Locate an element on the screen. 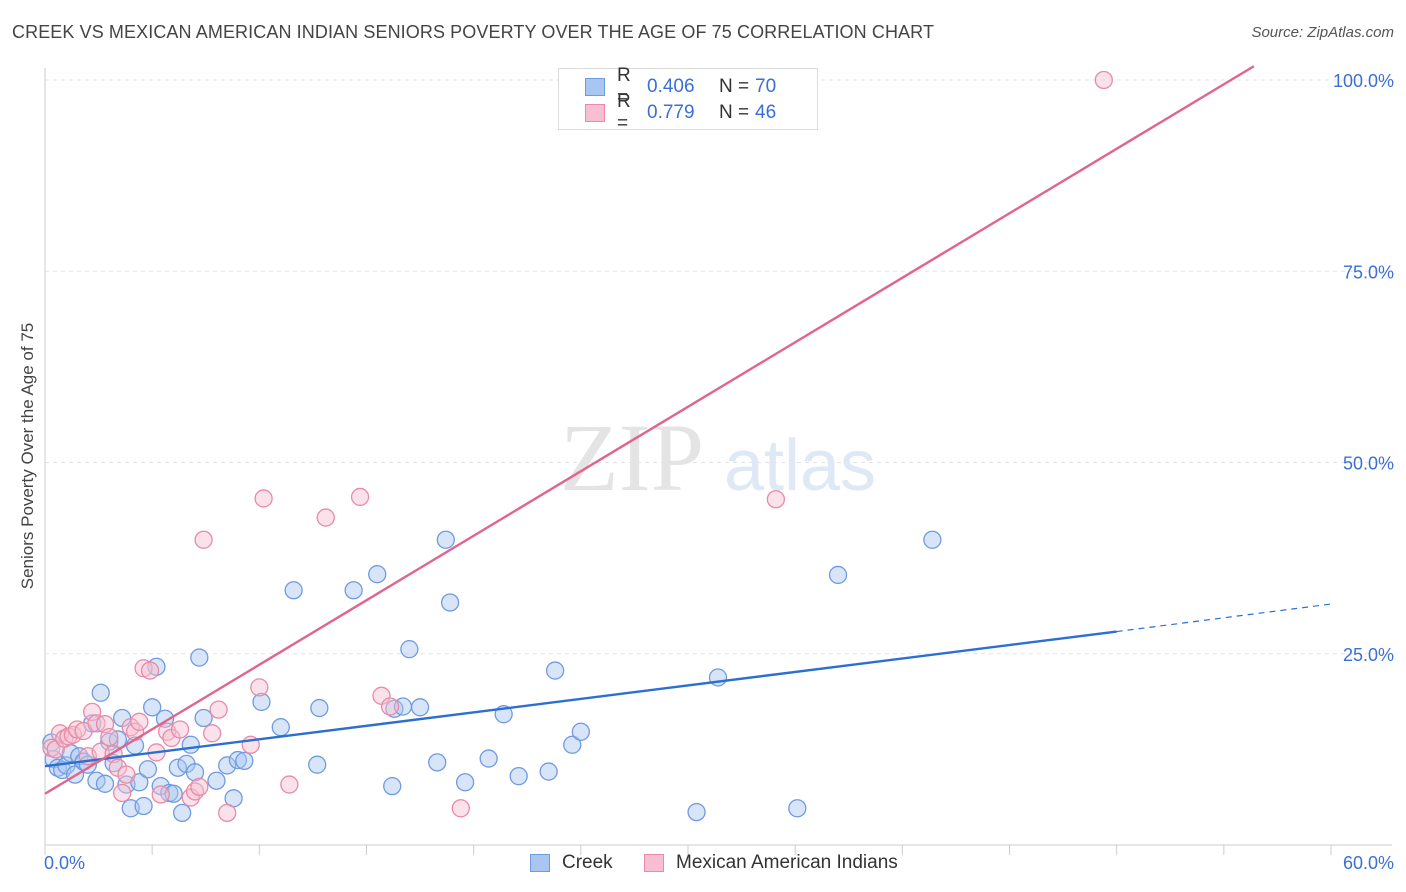 The height and width of the screenshot is (892, 1406). legend-swatch-creek is located at coordinates (595, 87).